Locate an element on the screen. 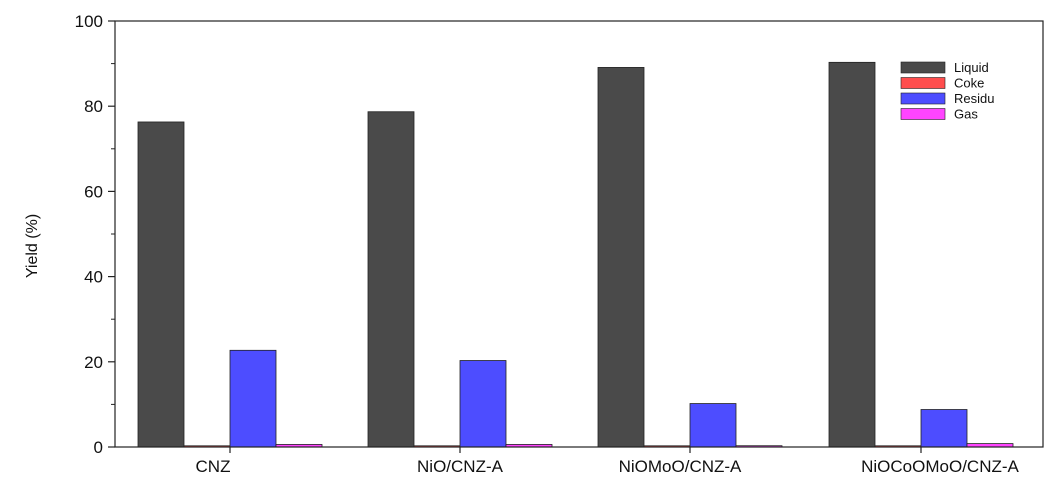 This screenshot has width=1047, height=477. x-tick-label: NiOCoOMoO/CNZ-A is located at coordinates (940, 466).